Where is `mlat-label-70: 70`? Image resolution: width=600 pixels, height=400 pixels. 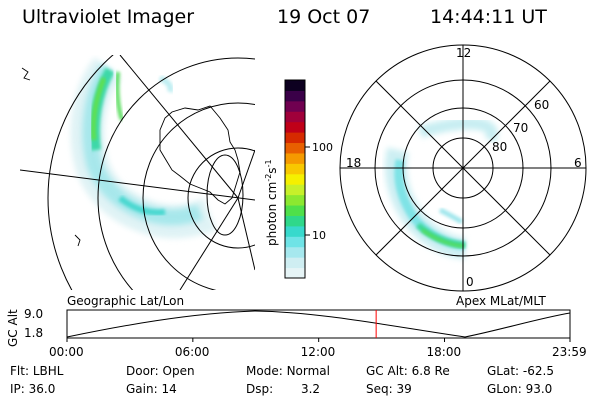 mlat-label-70: 70 is located at coordinates (521, 128).